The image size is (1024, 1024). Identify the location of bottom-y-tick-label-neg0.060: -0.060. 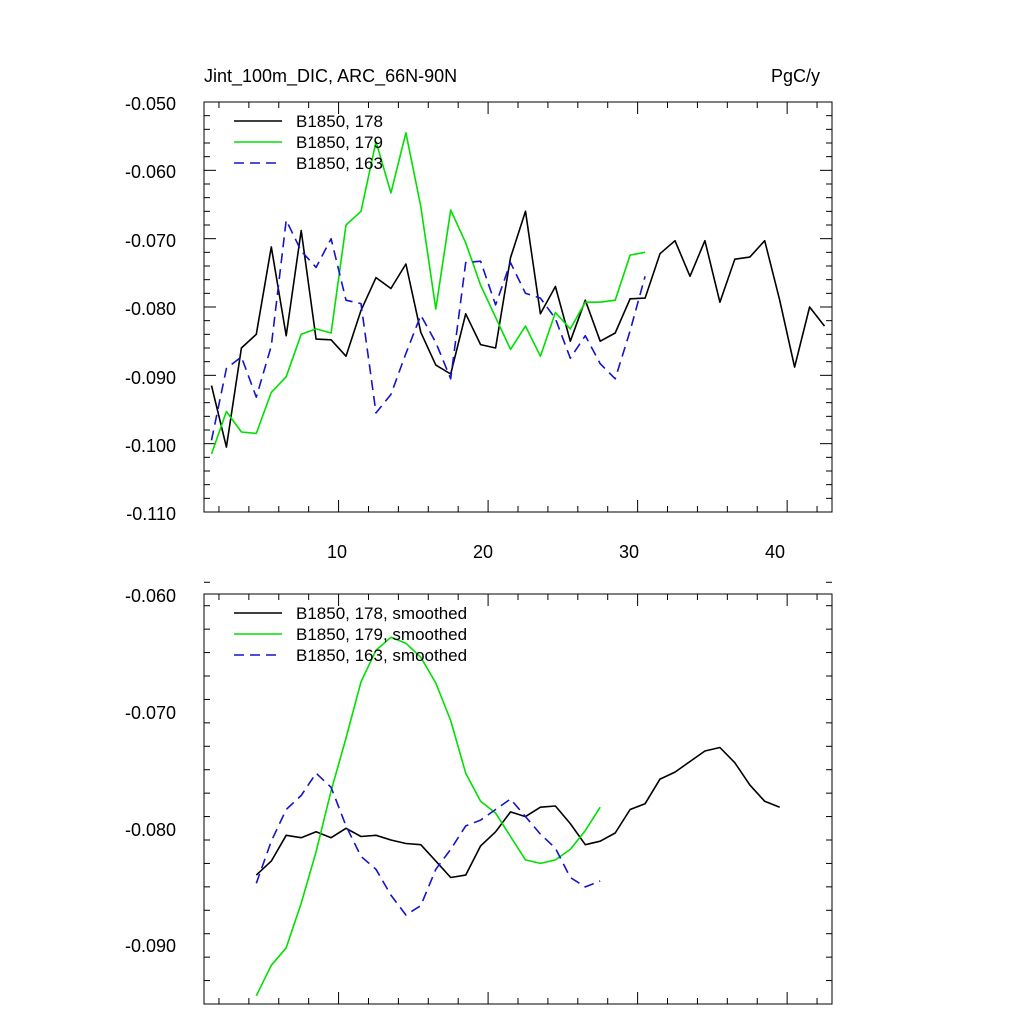
(150, 596).